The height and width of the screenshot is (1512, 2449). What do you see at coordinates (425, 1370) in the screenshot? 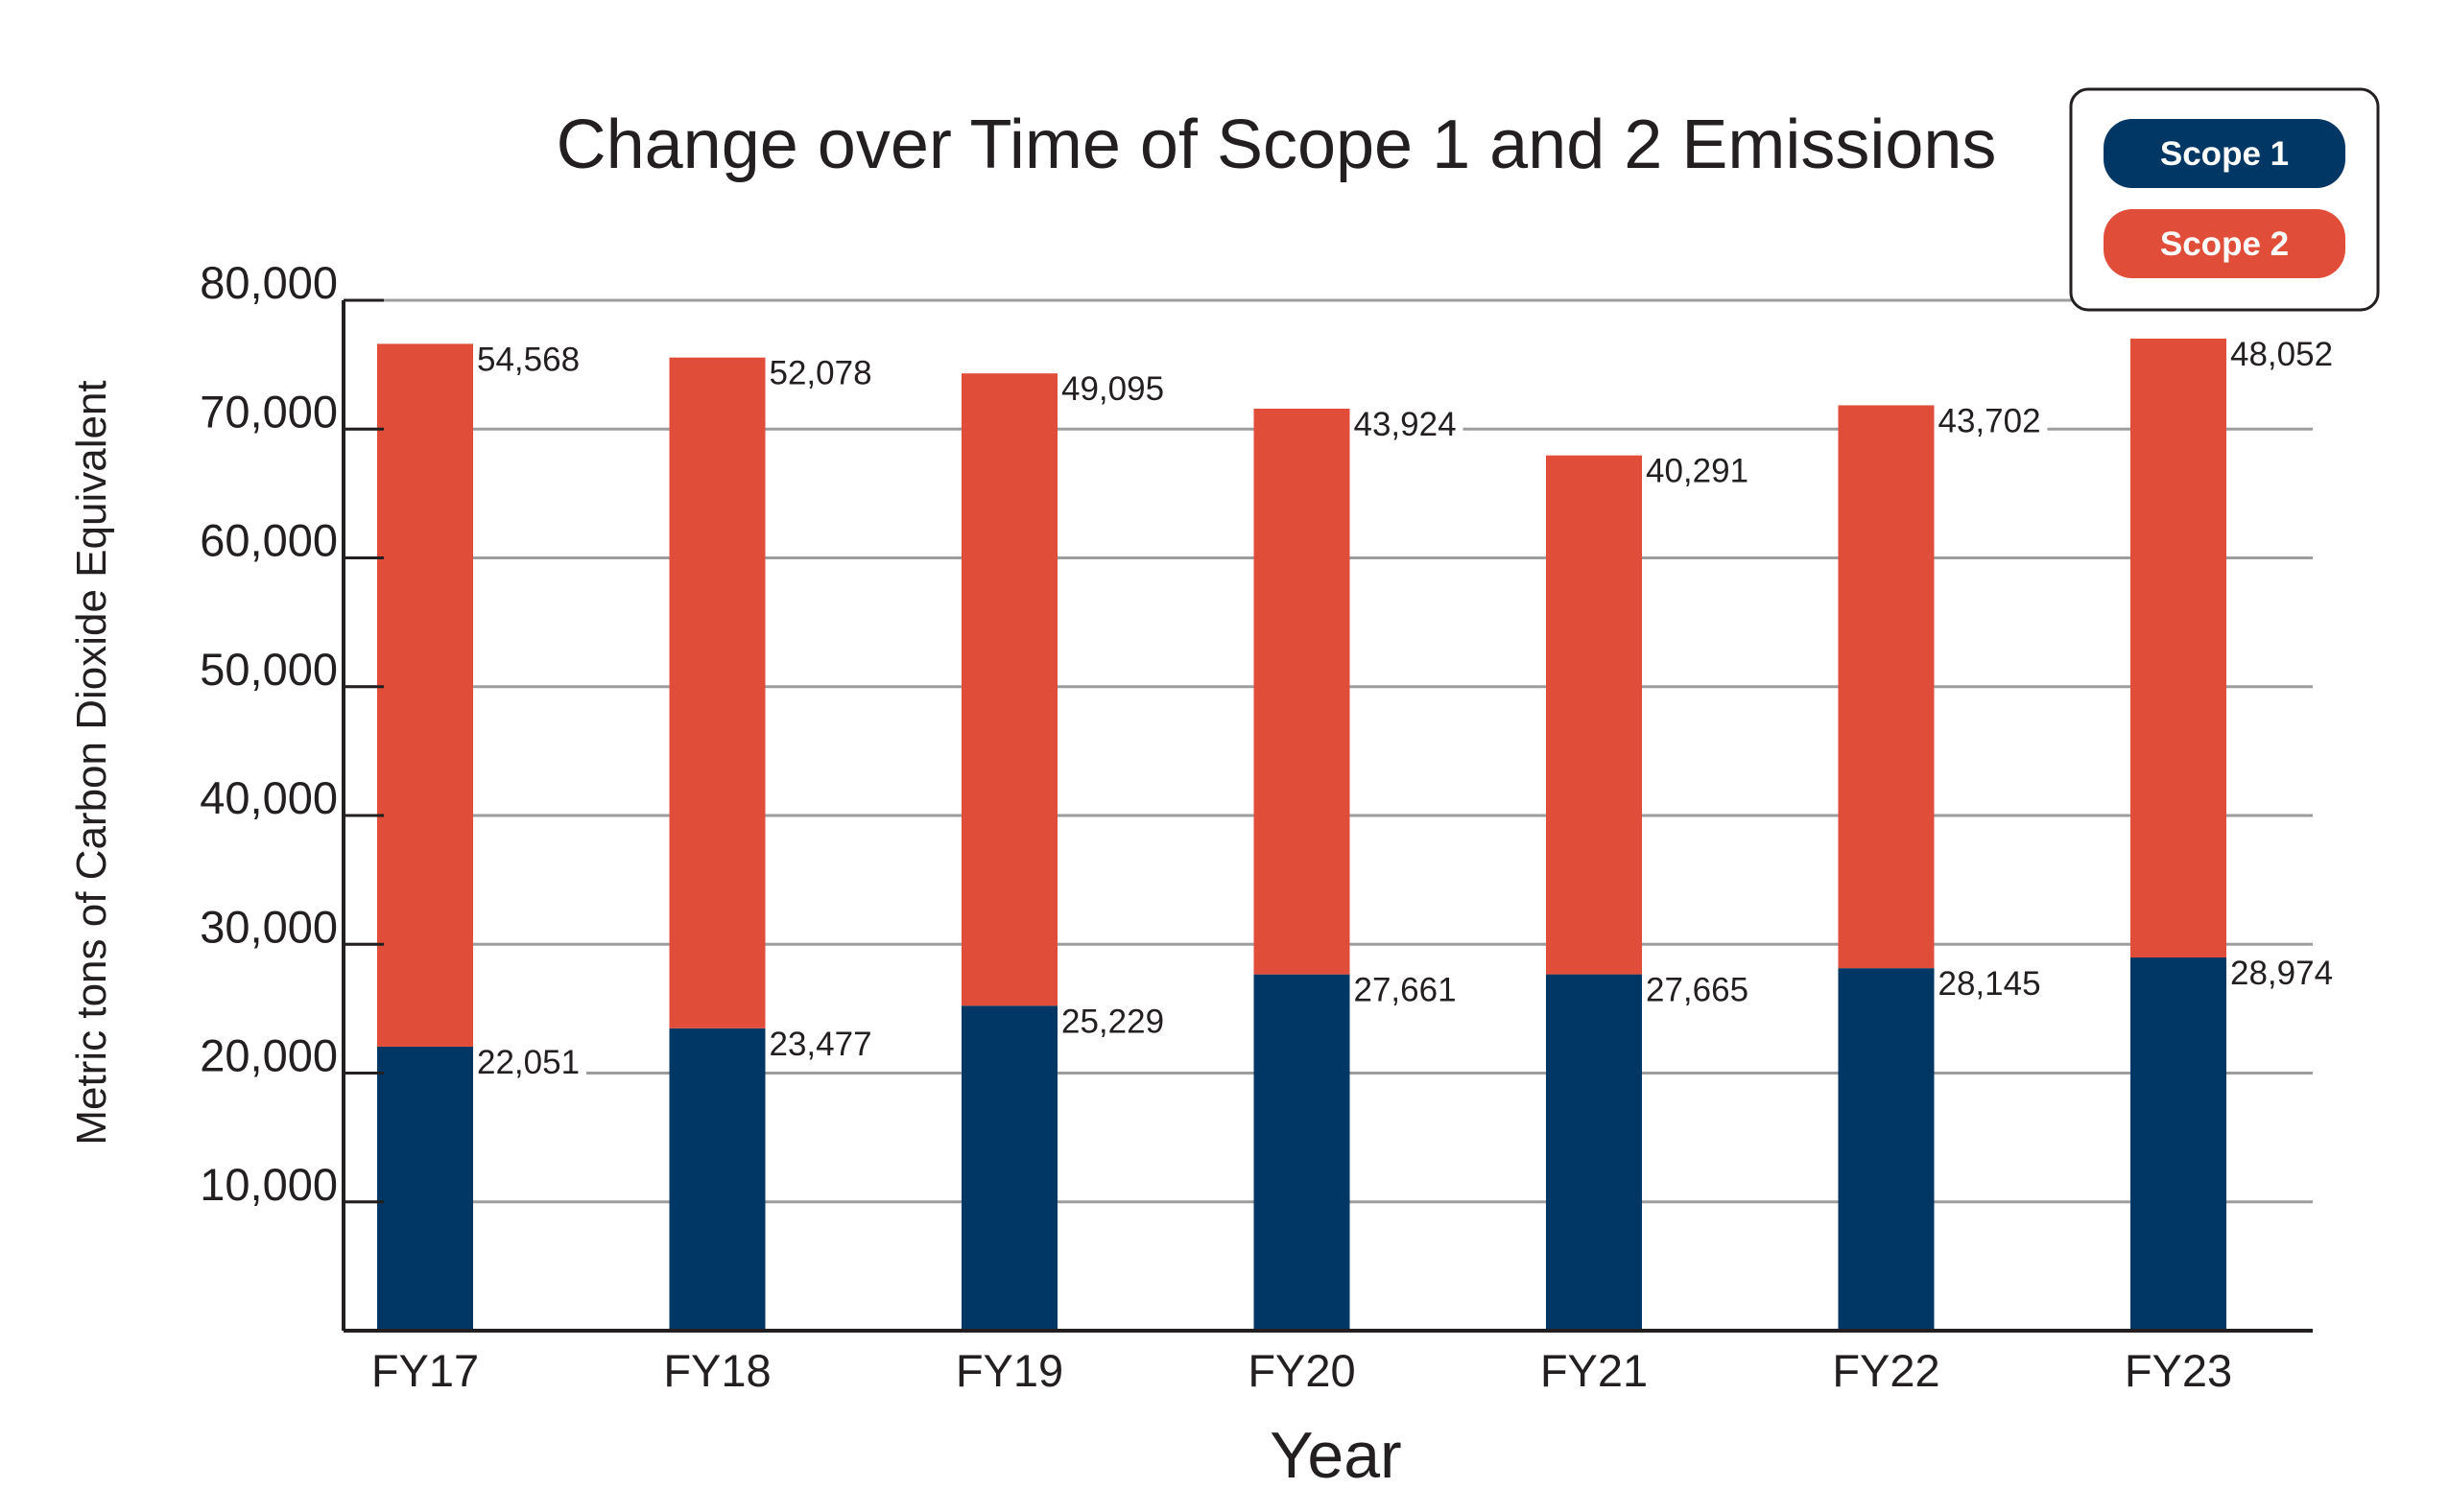
I see `x-tick-label: FY17` at bounding box center [425, 1370].